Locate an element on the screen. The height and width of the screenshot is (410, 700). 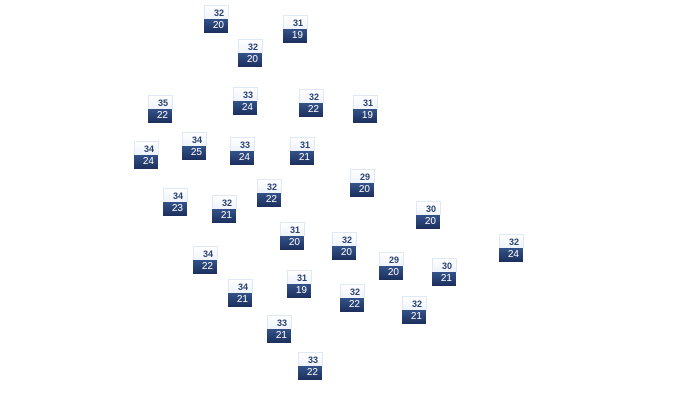
temperature-marker: 34 22 is located at coordinates (205, 260).